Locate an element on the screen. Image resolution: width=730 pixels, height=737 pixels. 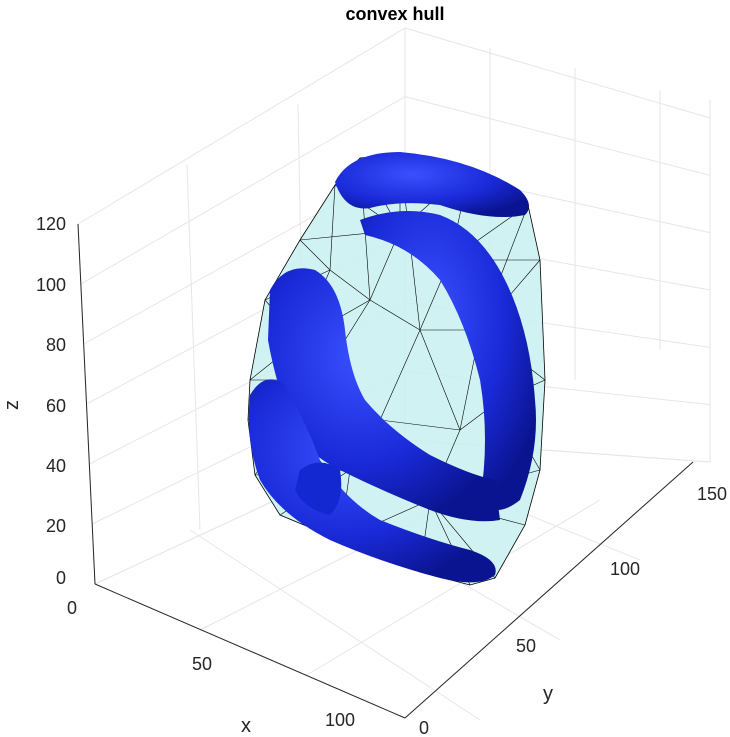
y-tick-label: 150 is located at coordinates (712, 494).